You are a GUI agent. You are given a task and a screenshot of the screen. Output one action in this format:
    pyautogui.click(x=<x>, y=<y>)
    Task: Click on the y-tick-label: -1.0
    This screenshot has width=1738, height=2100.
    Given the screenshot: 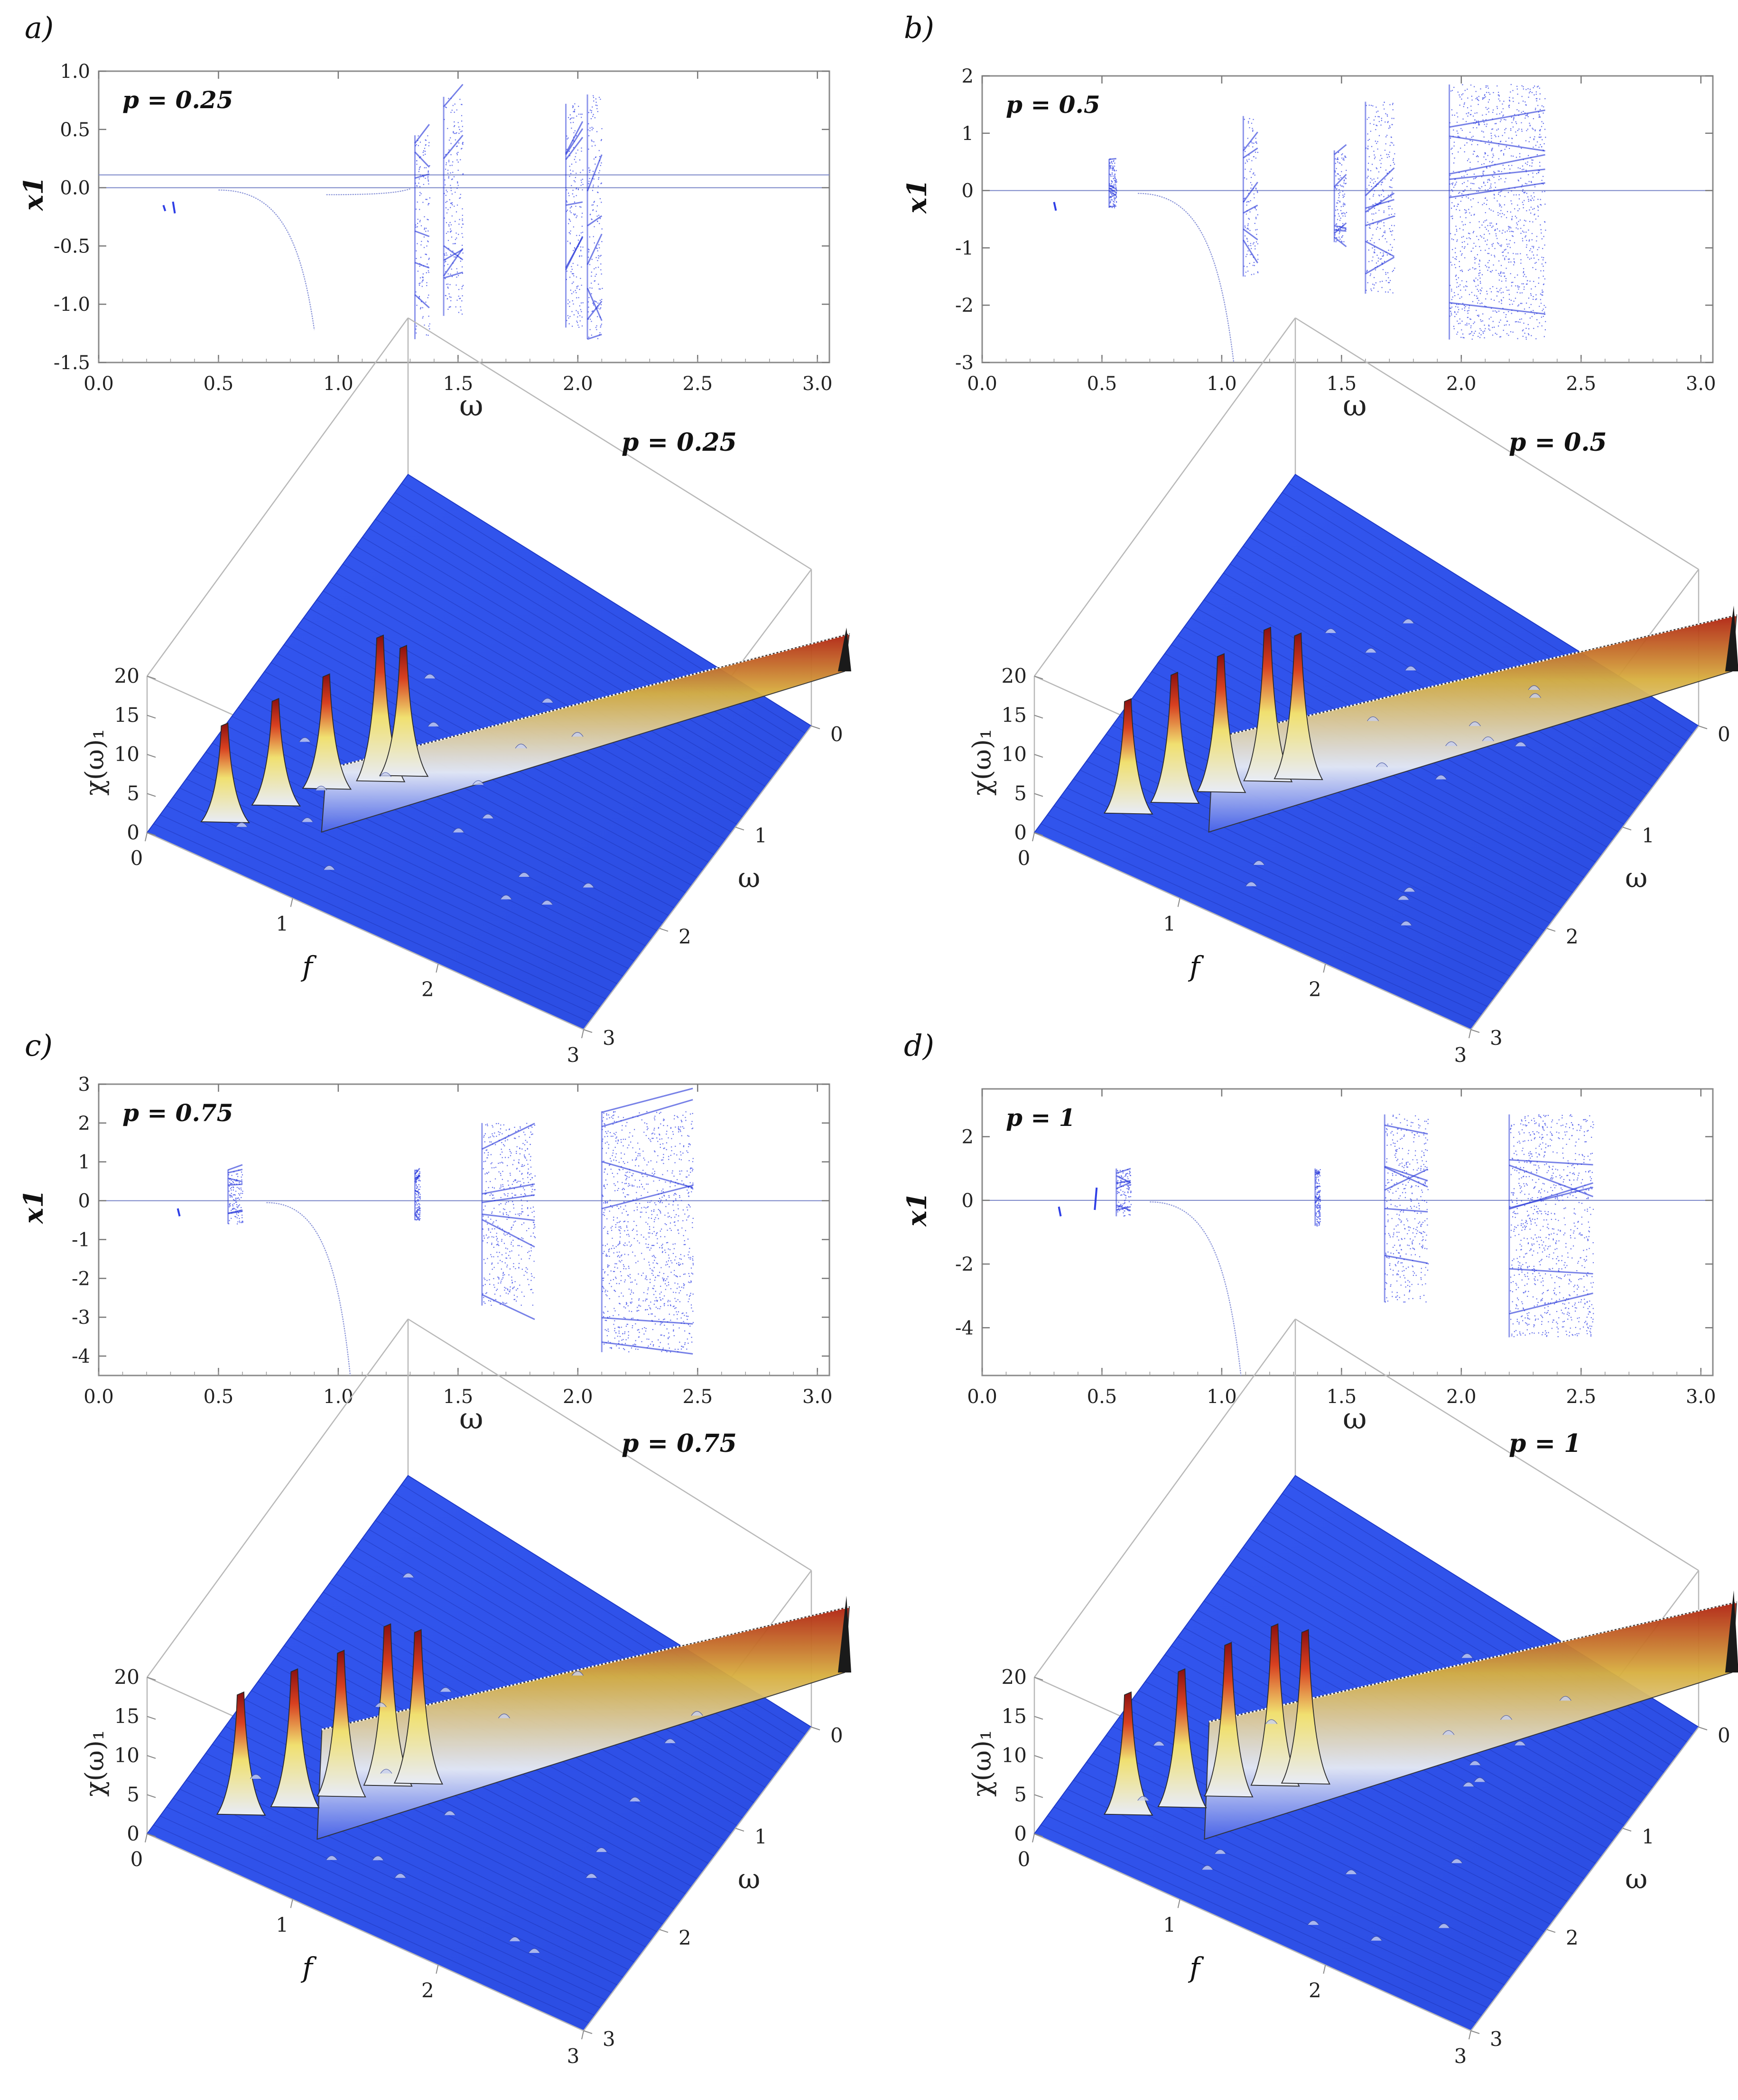 What is the action you would take?
    pyautogui.click(x=72, y=305)
    